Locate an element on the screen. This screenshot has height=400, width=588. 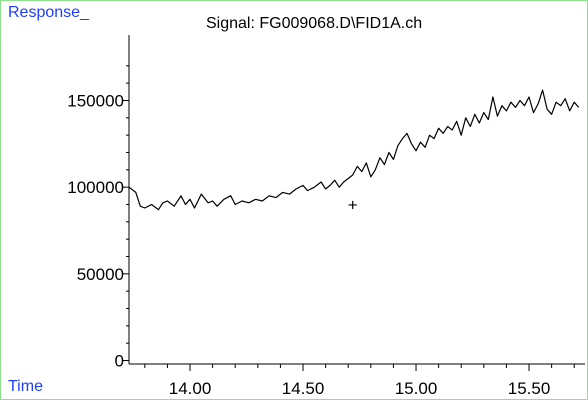
y-tick-label: 50000 is located at coordinates (100, 274).